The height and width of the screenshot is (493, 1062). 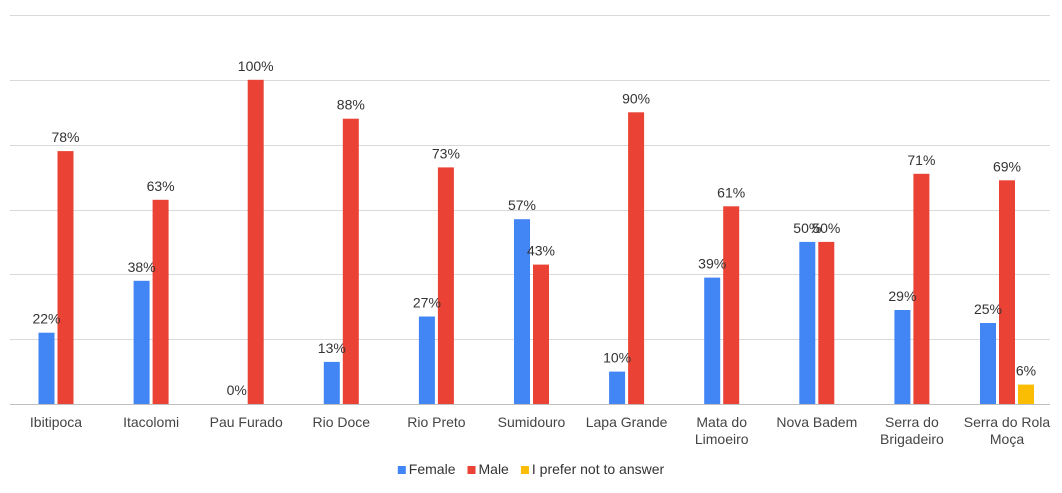 I want to click on legend-item-female: Female, so click(x=426, y=469).